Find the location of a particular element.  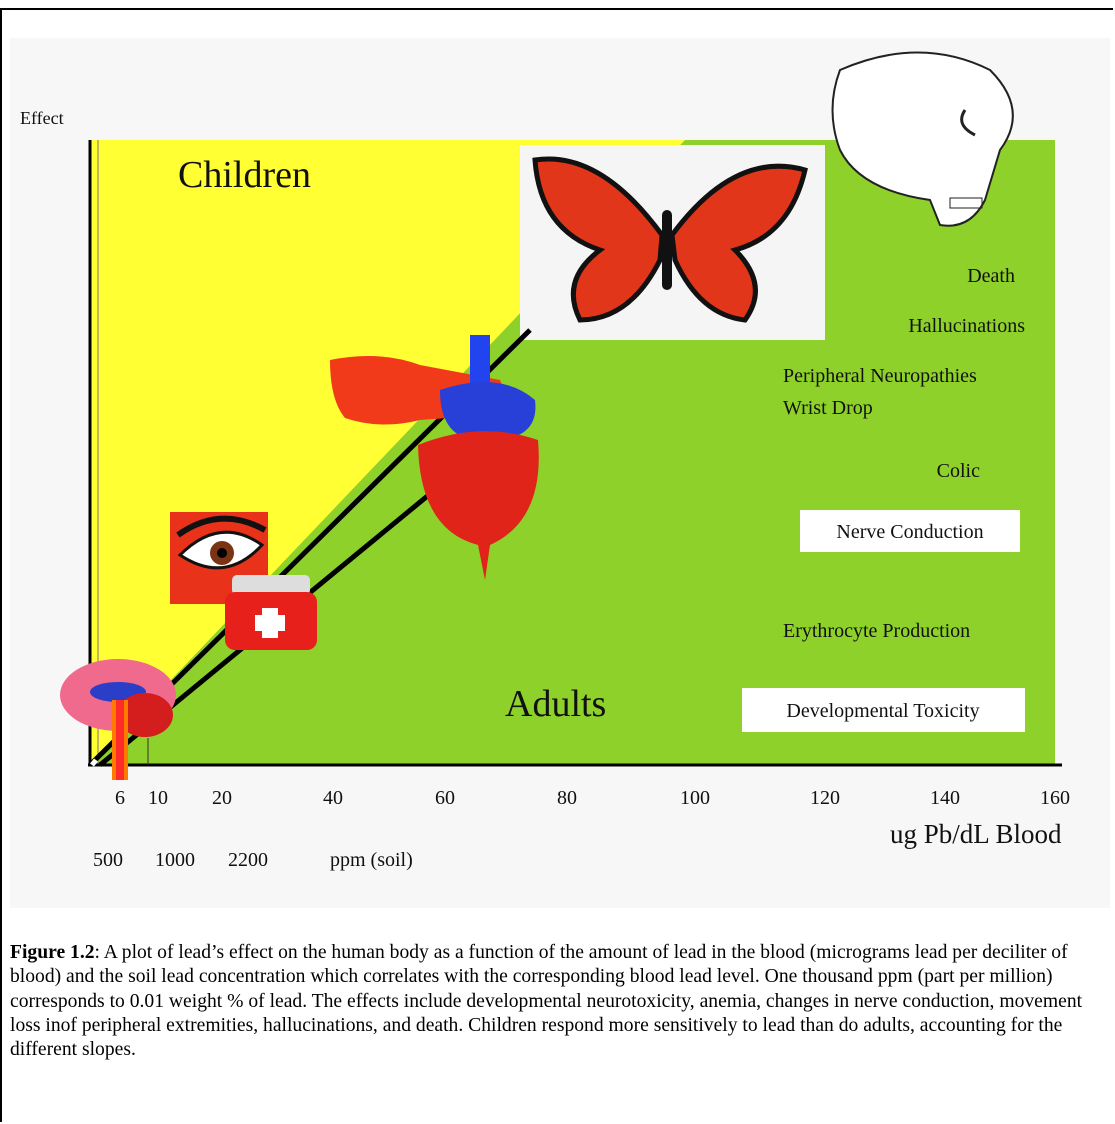

effect-label: Colic is located at coordinates (958, 471).